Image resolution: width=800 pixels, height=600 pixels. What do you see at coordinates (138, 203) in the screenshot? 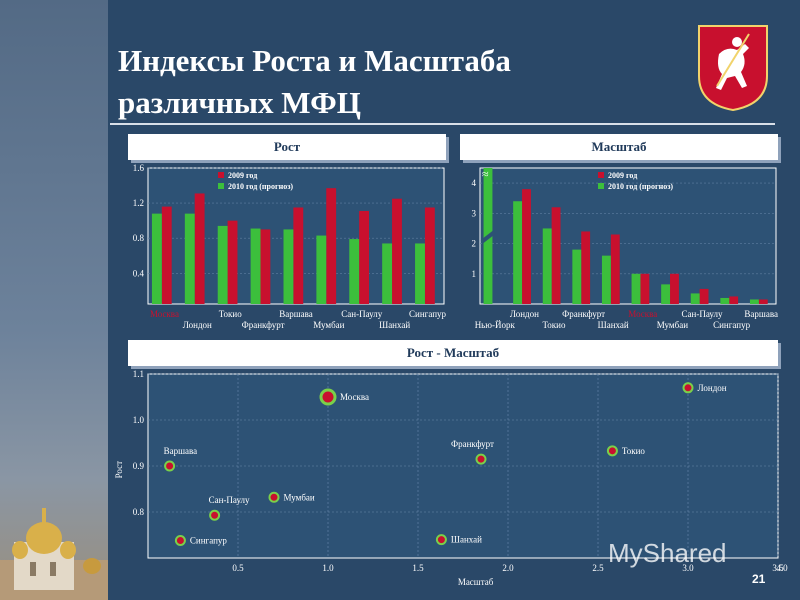
I see `y-tick-label-2: 1.2` at bounding box center [138, 203].